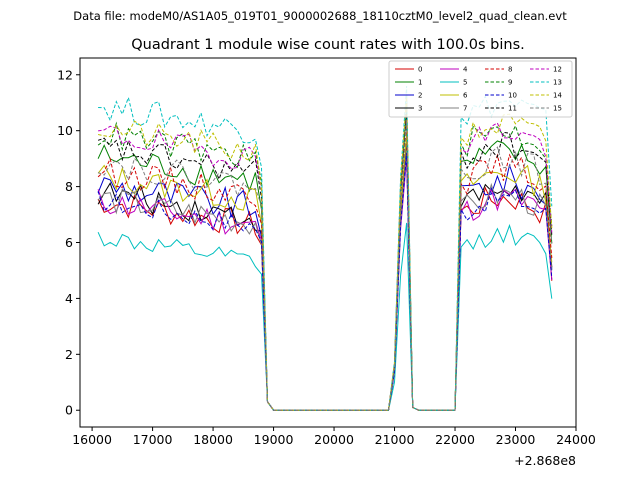 This screenshot has height=480, width=640. Describe the element at coordinates (465, 109) in the screenshot. I see `legend-label: 7` at that location.